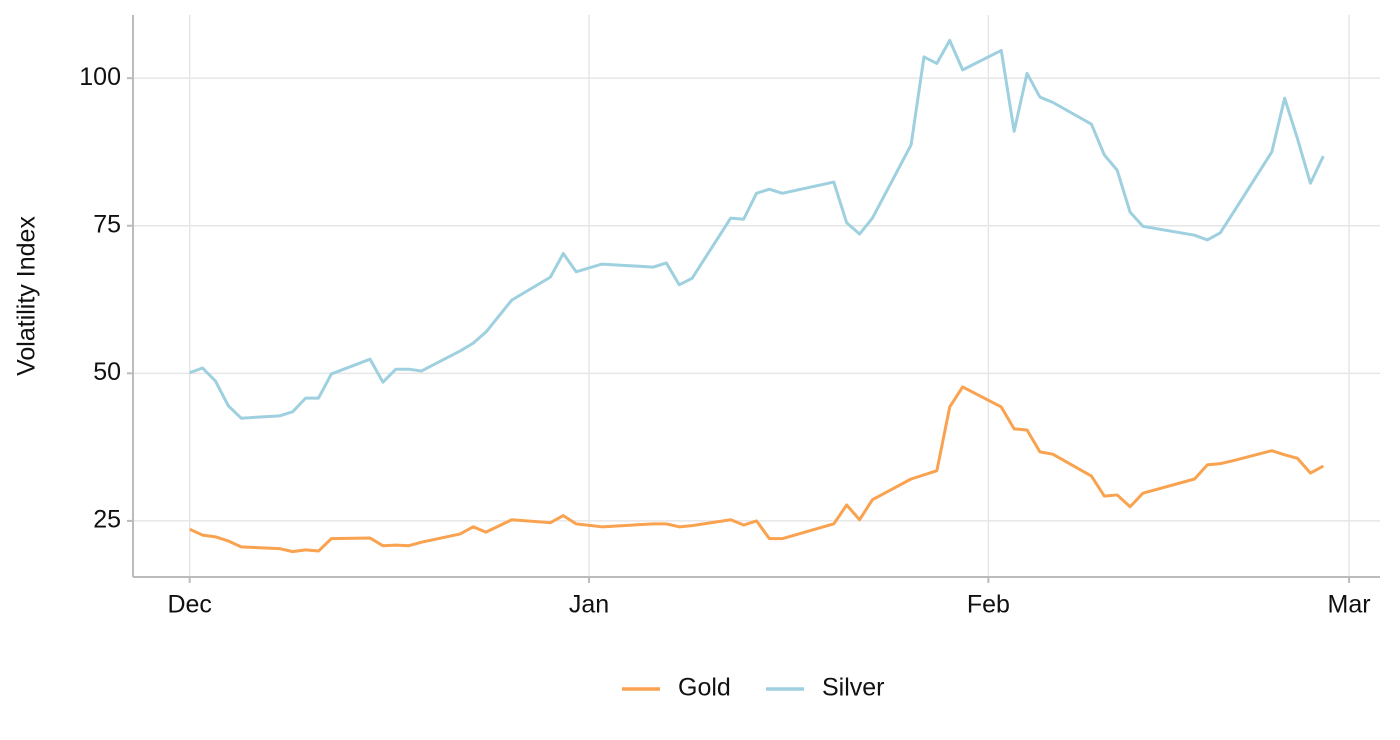 This screenshot has height=740, width=1400. I want to click on y-axis-label: Volatility Index, so click(27, 296).